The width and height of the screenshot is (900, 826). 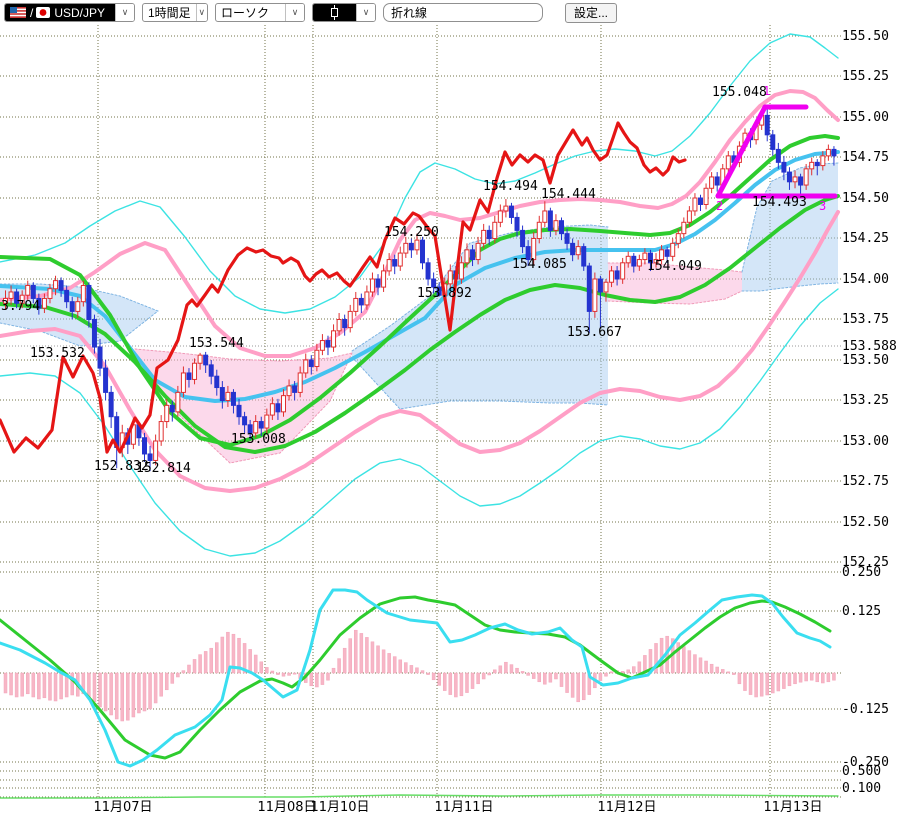 I want to click on jp-flag-icon, so click(x=43, y=12).